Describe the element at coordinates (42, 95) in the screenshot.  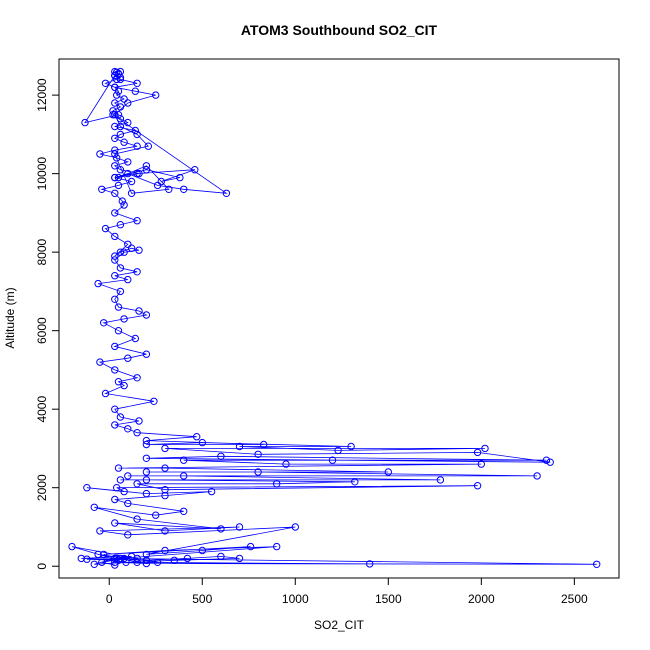
I see `y-tick-label: 12000` at that location.